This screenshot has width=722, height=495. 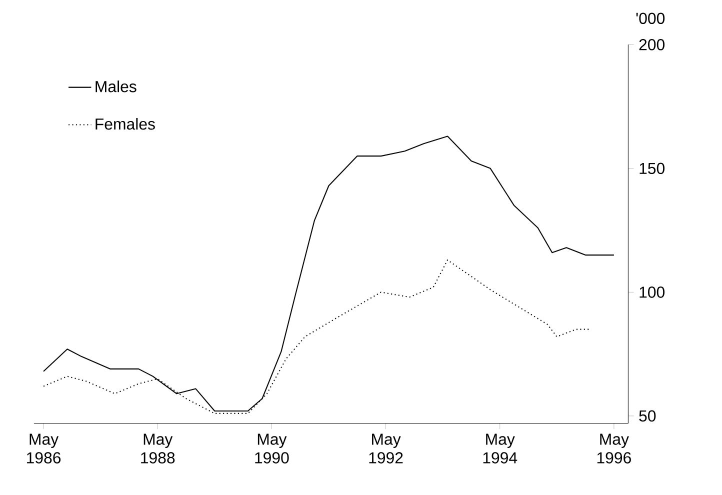 What do you see at coordinates (650, 18) in the screenshot?
I see `y-axis-title: '000` at bounding box center [650, 18].